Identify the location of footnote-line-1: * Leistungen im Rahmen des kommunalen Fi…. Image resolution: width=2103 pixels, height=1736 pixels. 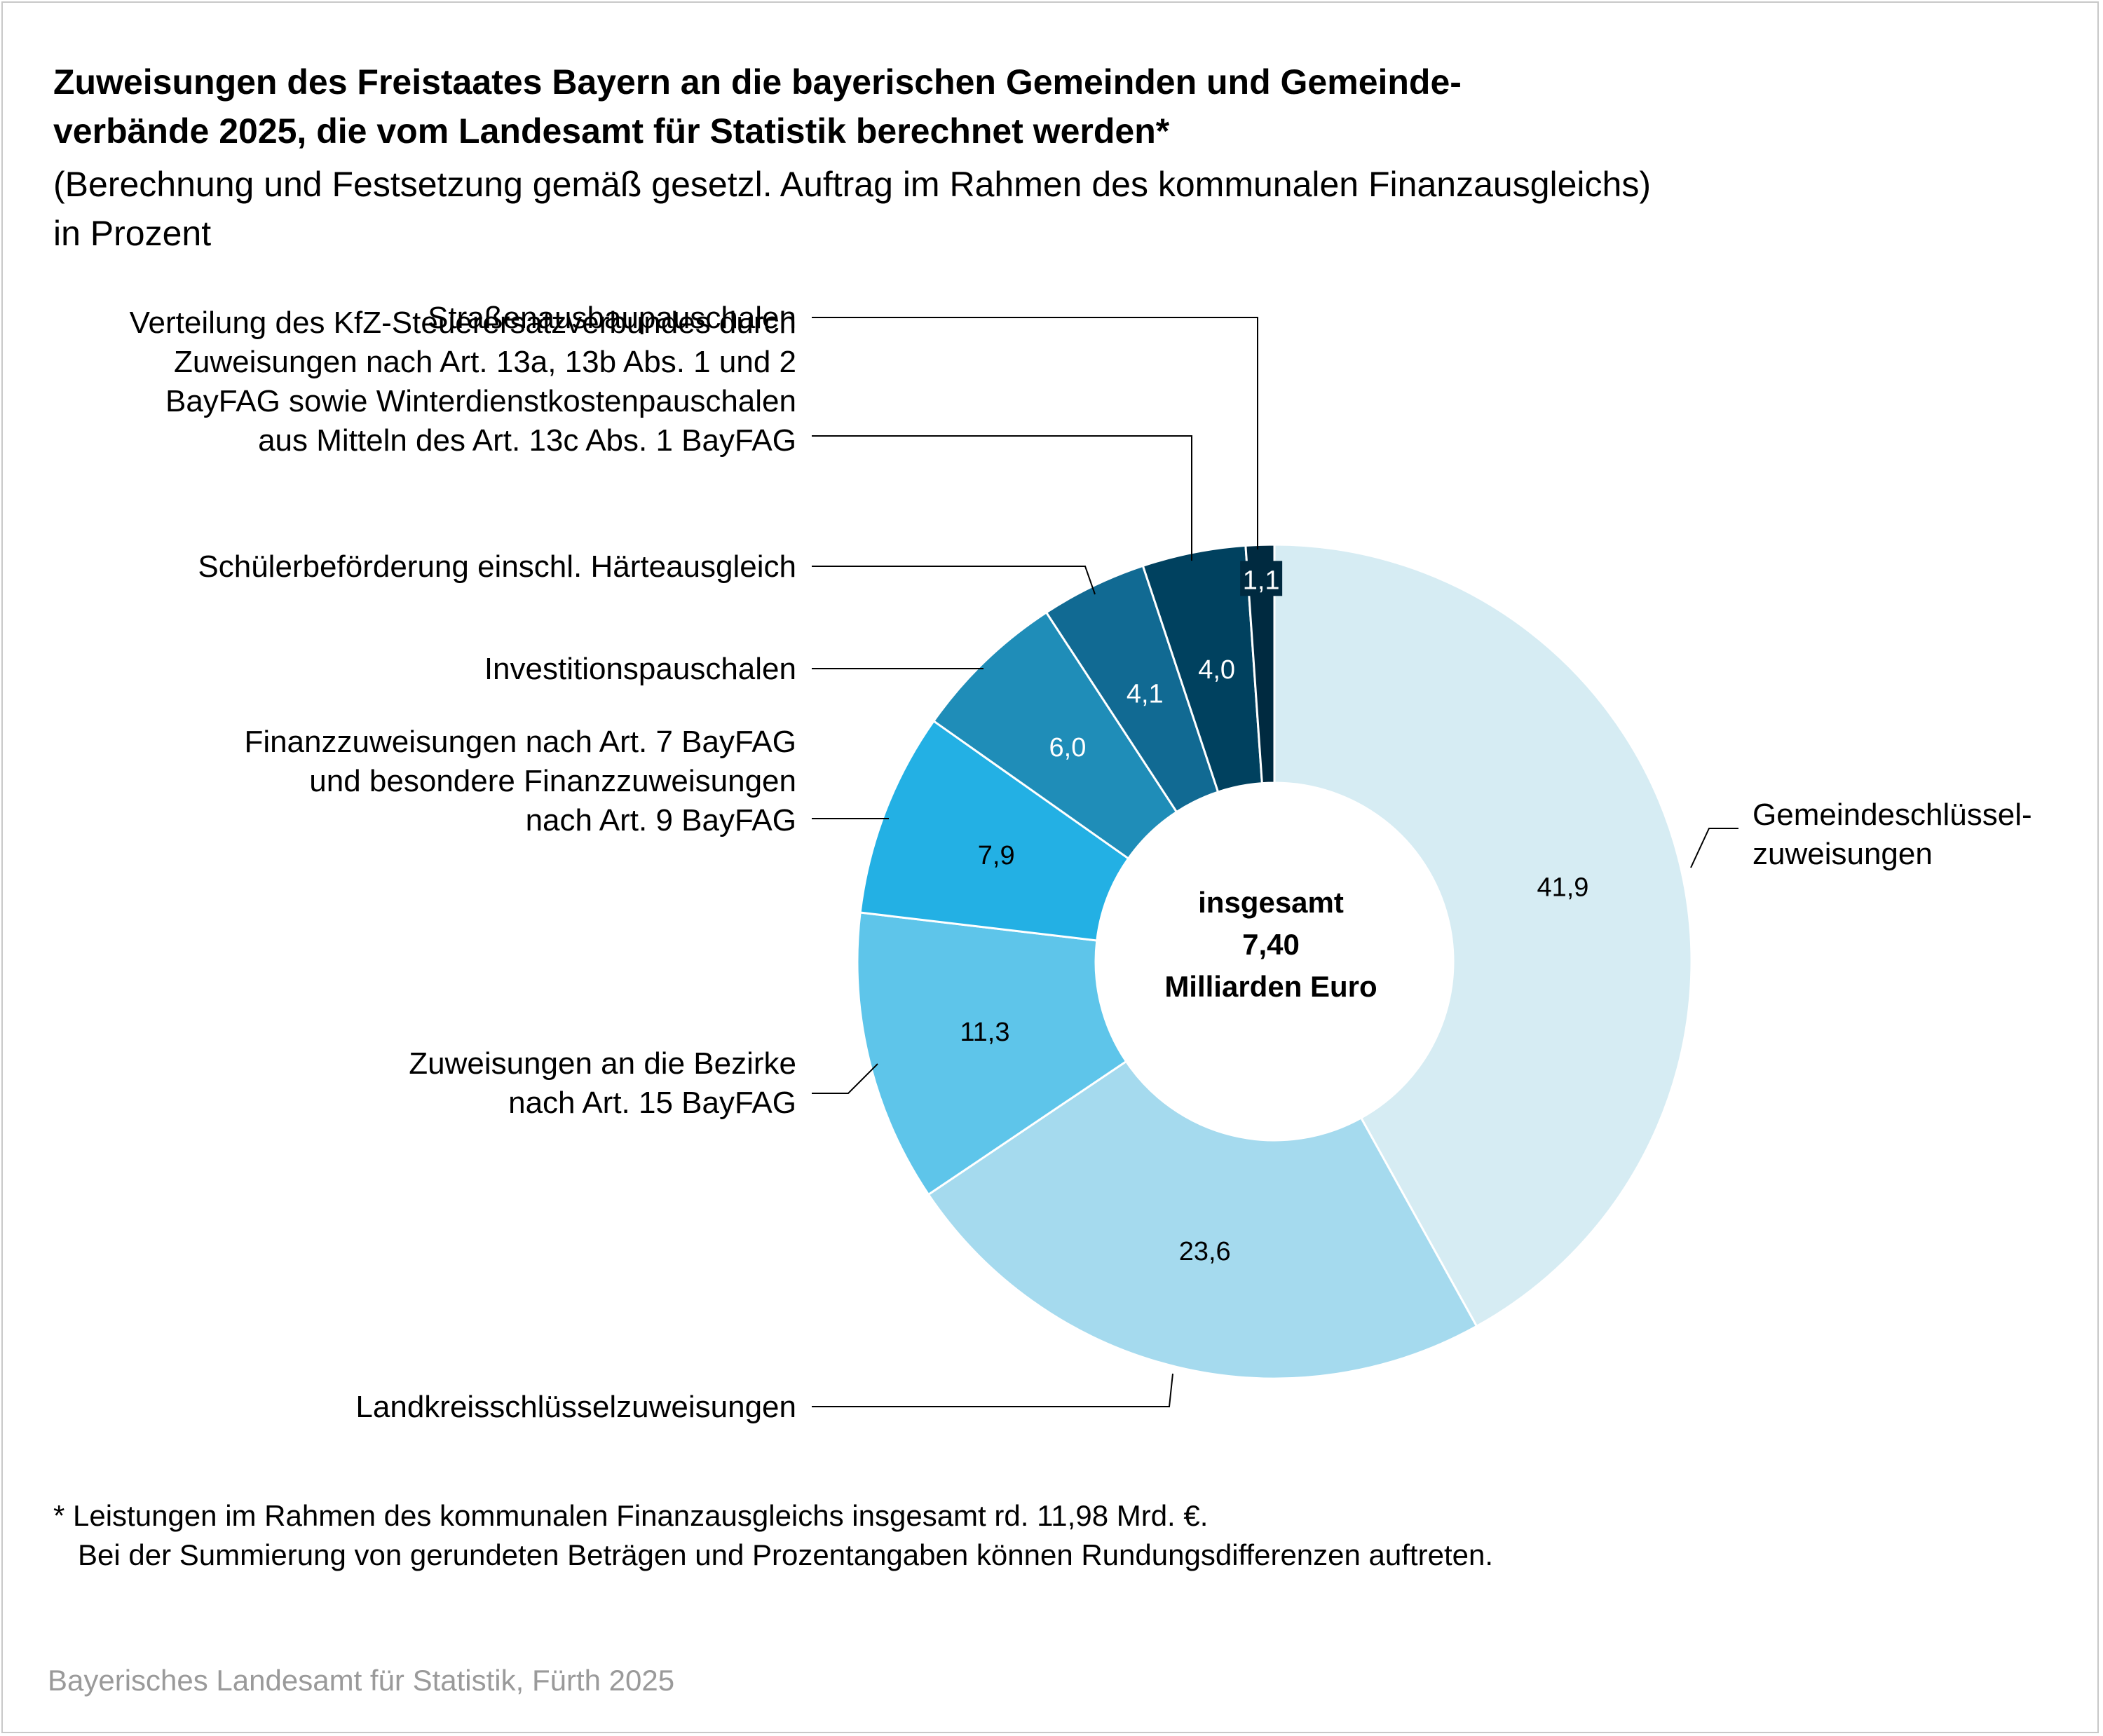
(631, 1515).